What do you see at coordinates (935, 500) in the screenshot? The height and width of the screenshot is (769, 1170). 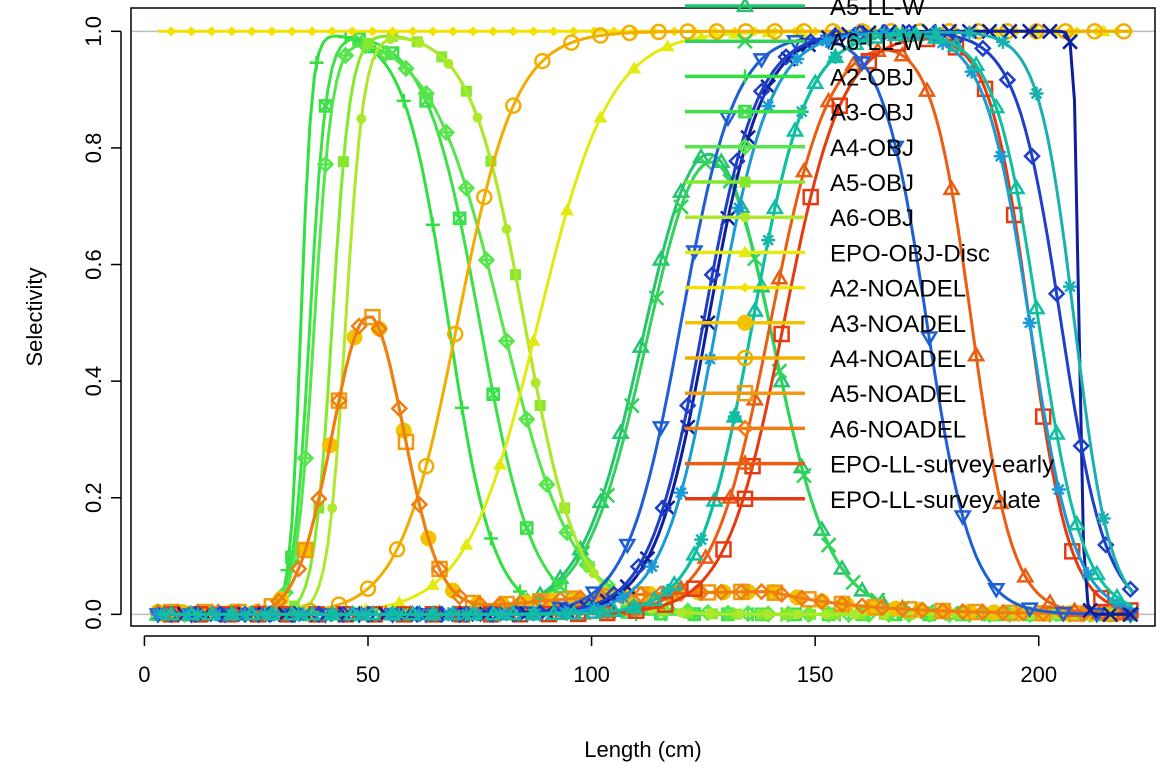 I see `legend-label: EPO-LL-survey-late` at bounding box center [935, 500].